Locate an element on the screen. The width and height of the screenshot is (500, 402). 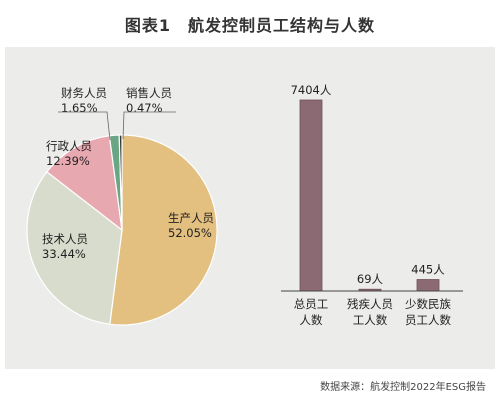
chart-title: 图表1 航发控制员工结构与人数 is located at coordinates (250, 25).